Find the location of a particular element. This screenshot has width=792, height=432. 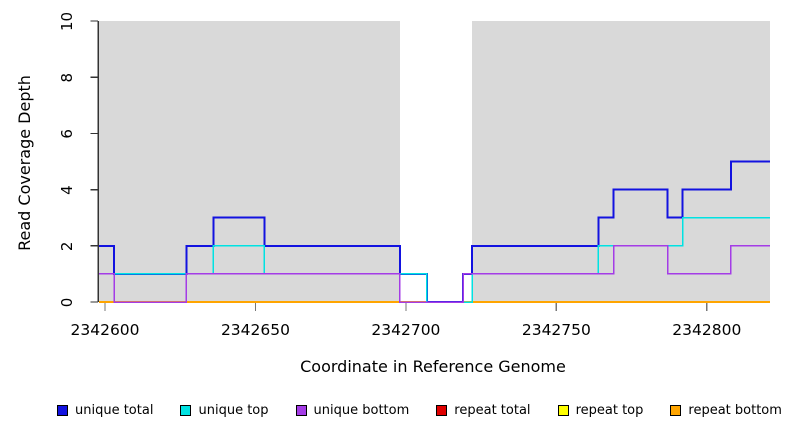

x-tick-label: 2342800 is located at coordinates (706, 330).